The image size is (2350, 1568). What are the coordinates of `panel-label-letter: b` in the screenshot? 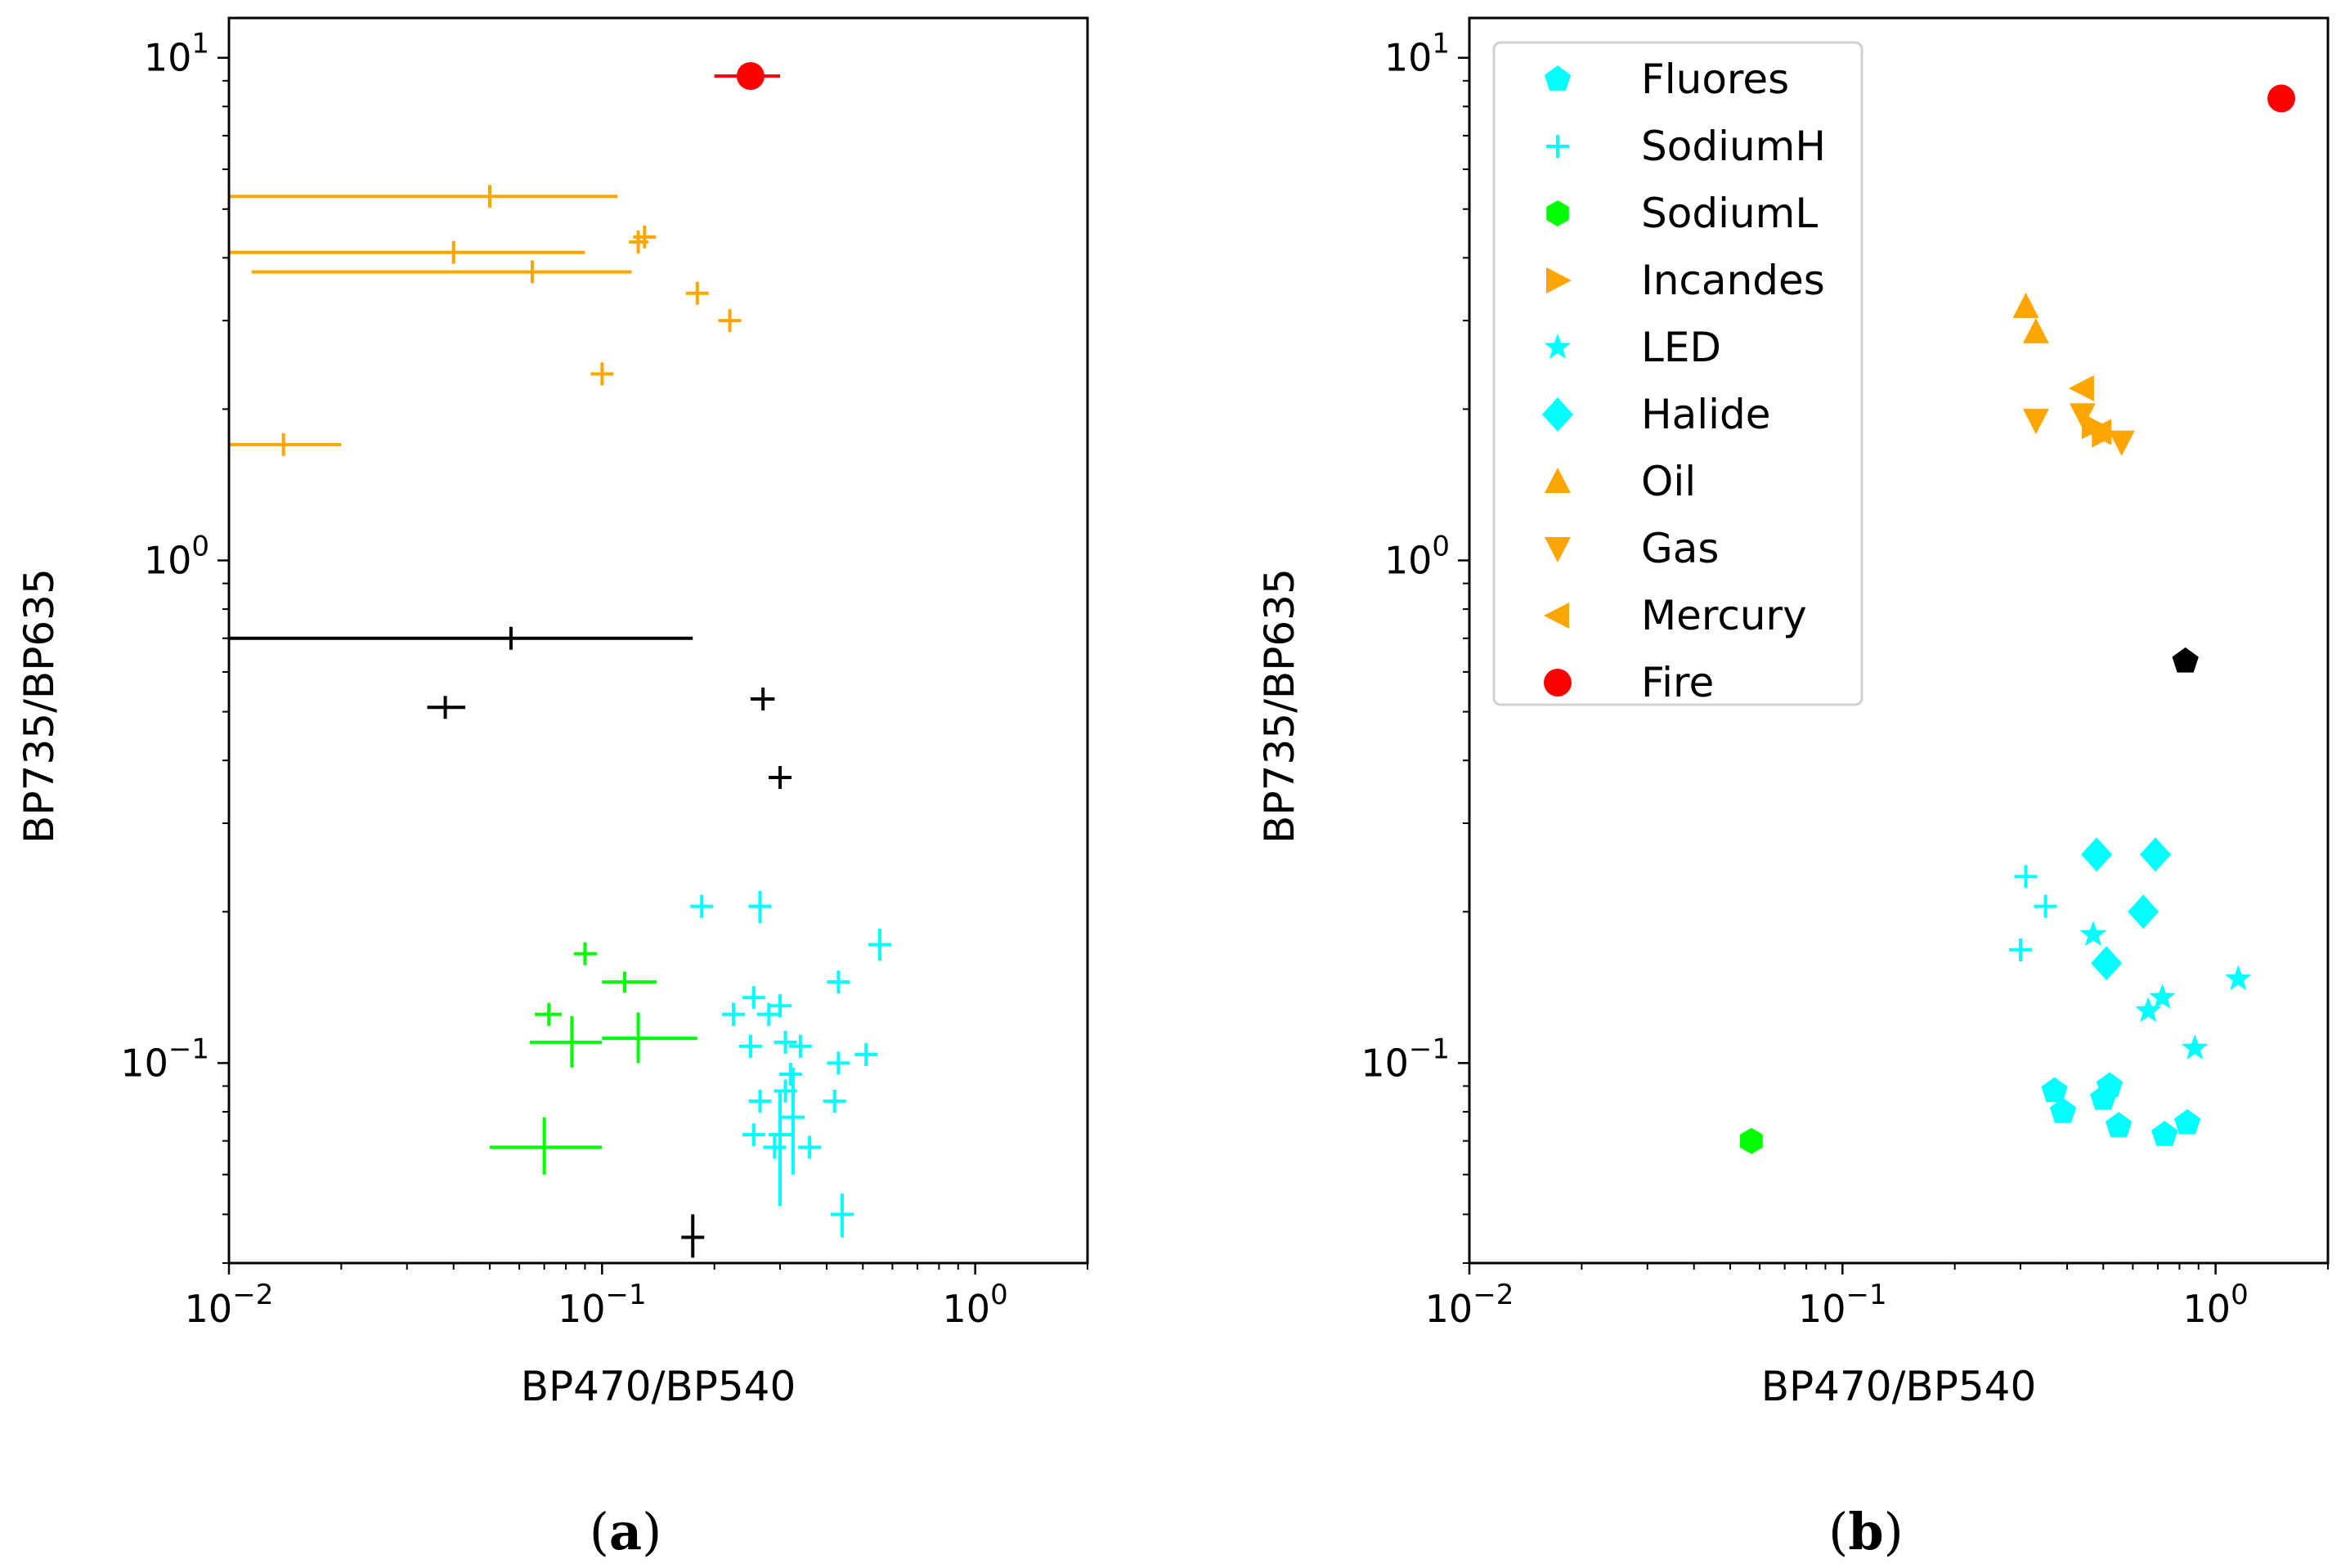 It's located at (1865, 1531).